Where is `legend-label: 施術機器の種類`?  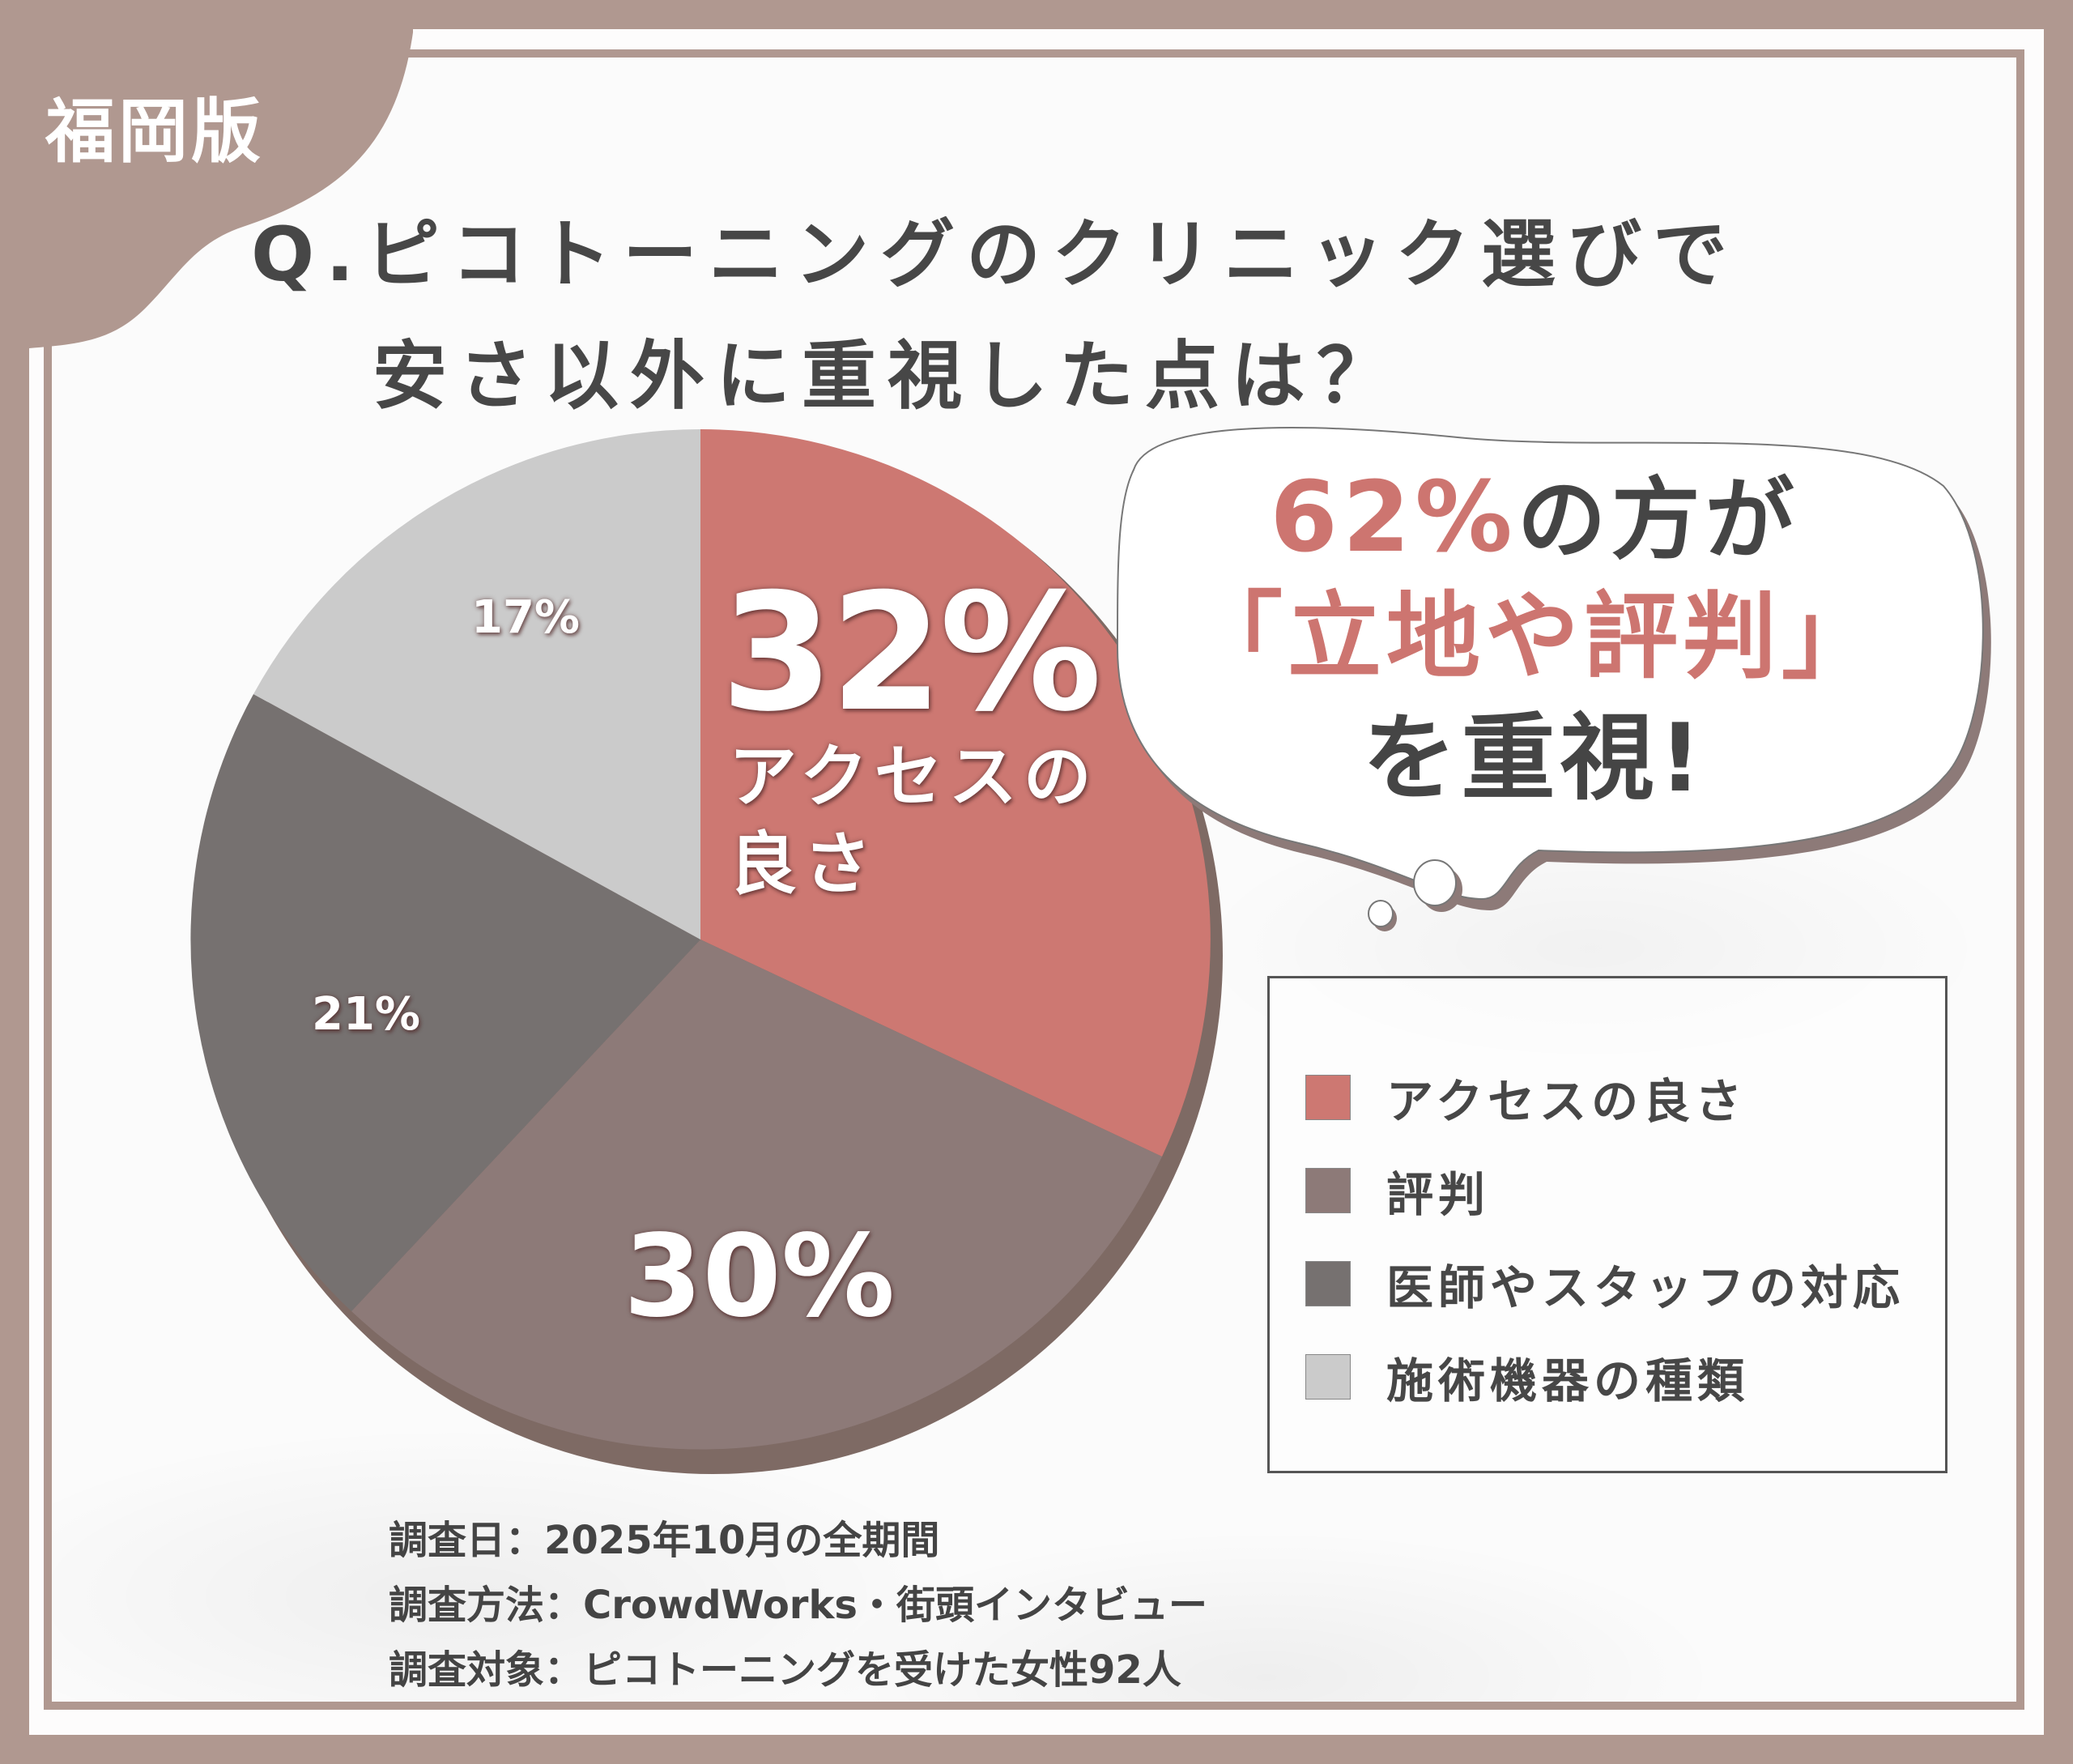 legend-label: 施術機器の種類 is located at coordinates (1568, 1380).